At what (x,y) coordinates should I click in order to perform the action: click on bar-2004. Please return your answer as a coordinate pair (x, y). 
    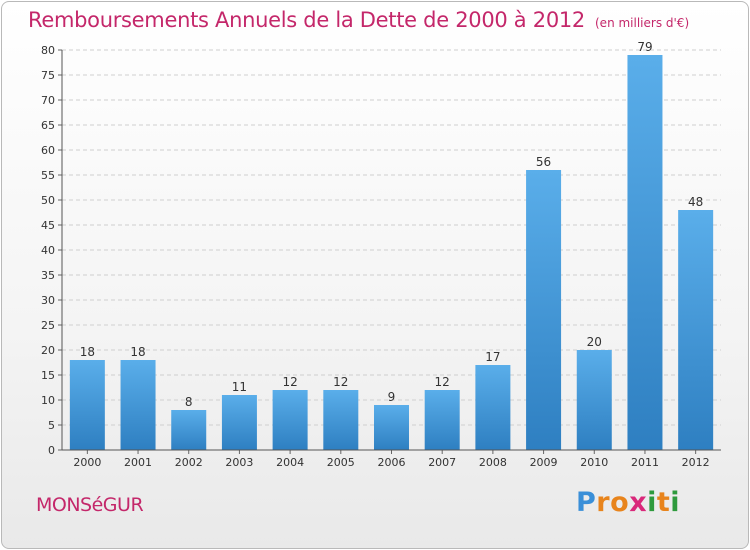
    Looking at the image, I should click on (290, 420).